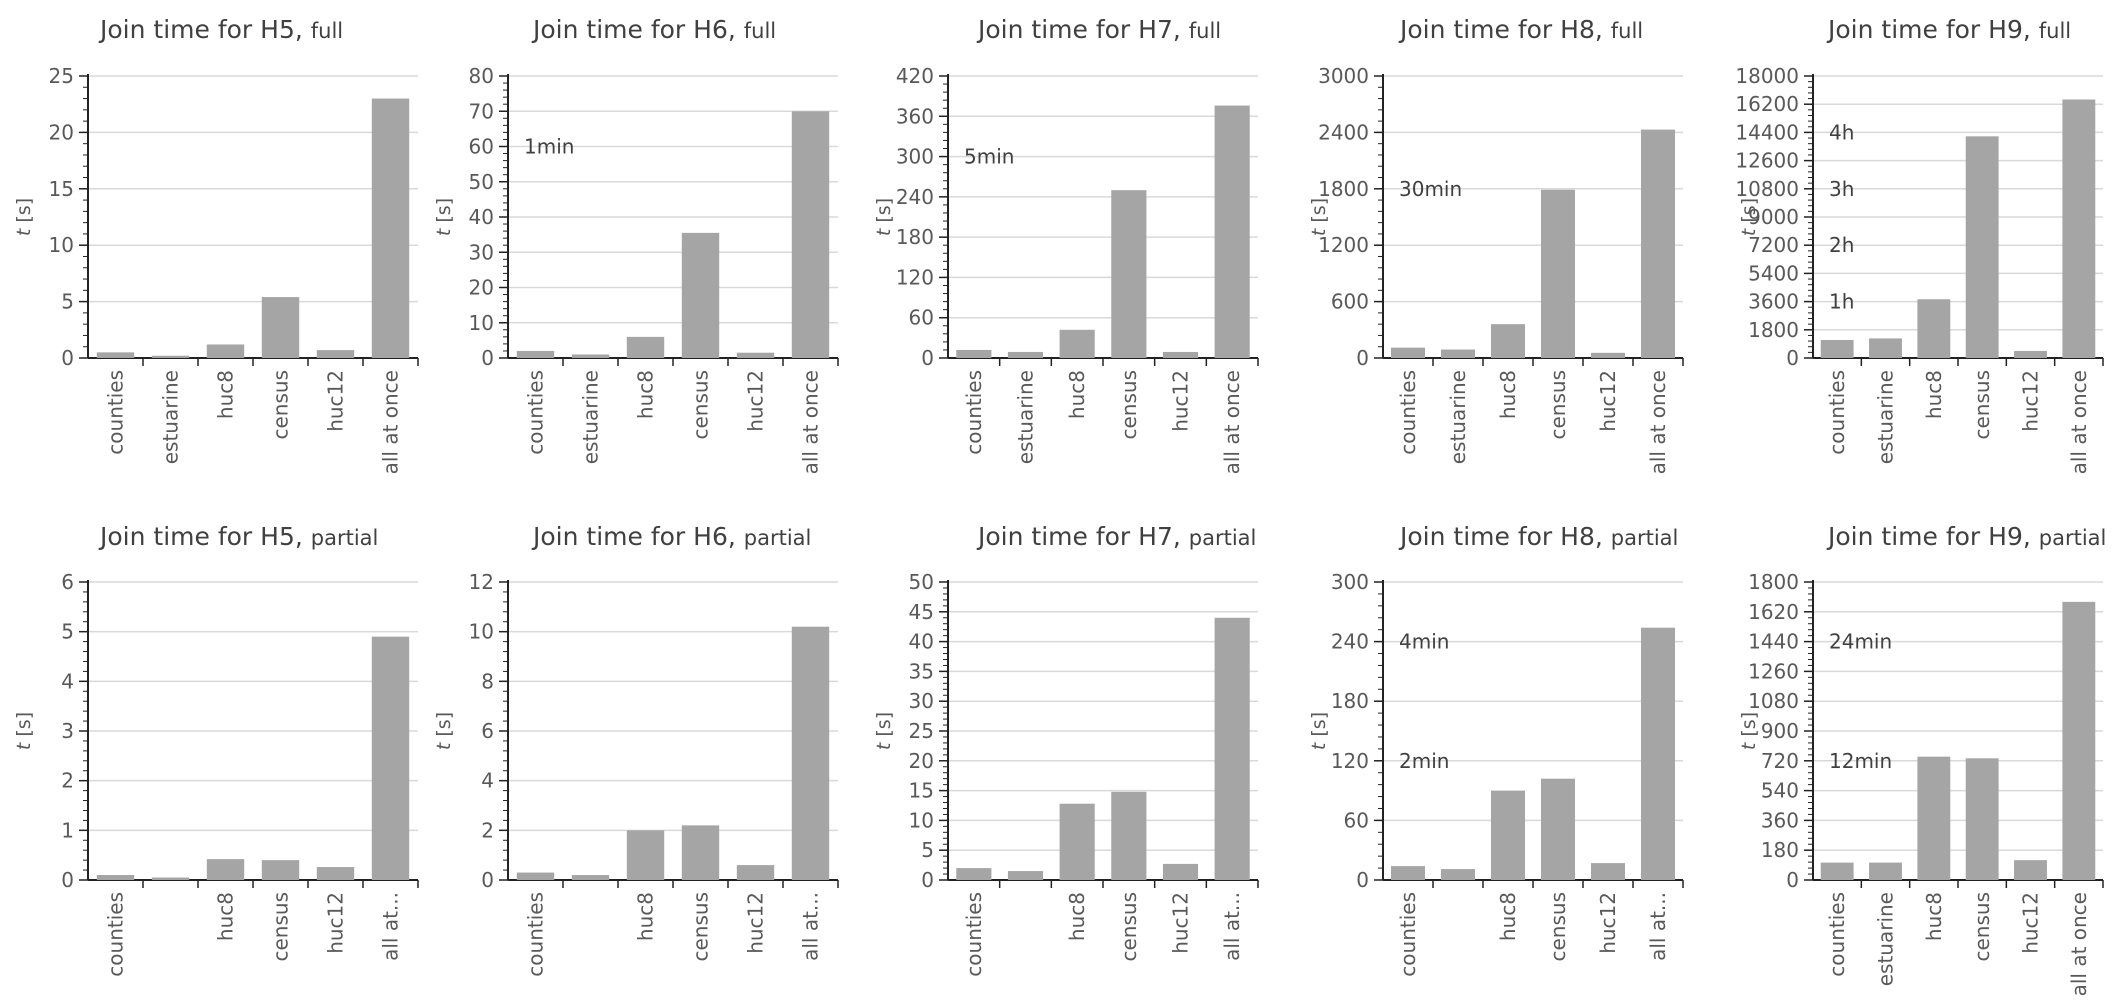  I want to click on y-tick-label: 1, so click(67, 830).